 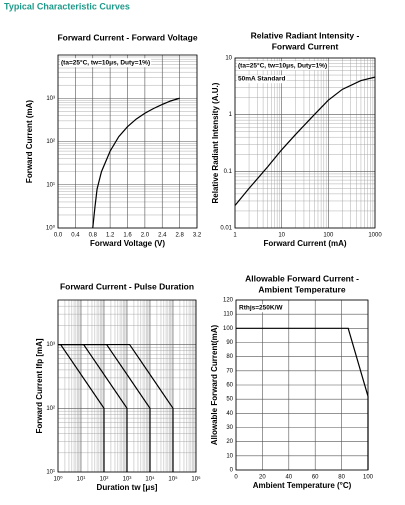 What do you see at coordinates (127, 480) in the screenshot?
I see `x-tick-label: 10³` at bounding box center [127, 480].